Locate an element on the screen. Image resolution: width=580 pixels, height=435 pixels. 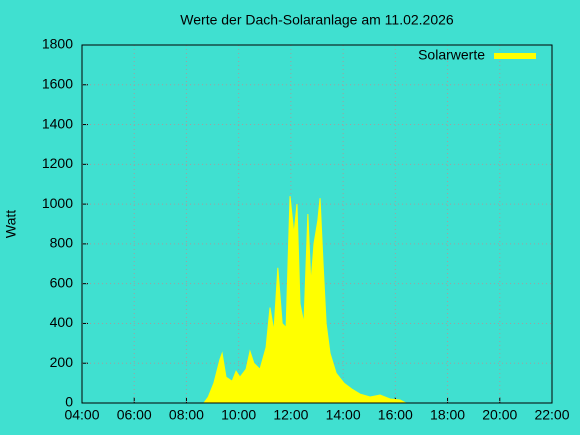
y-tick-label: 200 is located at coordinates (62, 362).